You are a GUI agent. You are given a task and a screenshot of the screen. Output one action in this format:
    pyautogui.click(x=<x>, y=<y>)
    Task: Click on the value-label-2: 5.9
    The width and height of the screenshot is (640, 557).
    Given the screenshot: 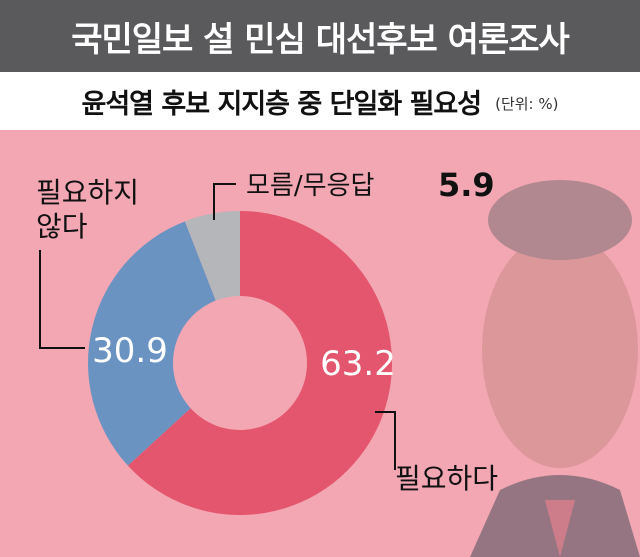 What is the action you would take?
    pyautogui.click(x=466, y=185)
    